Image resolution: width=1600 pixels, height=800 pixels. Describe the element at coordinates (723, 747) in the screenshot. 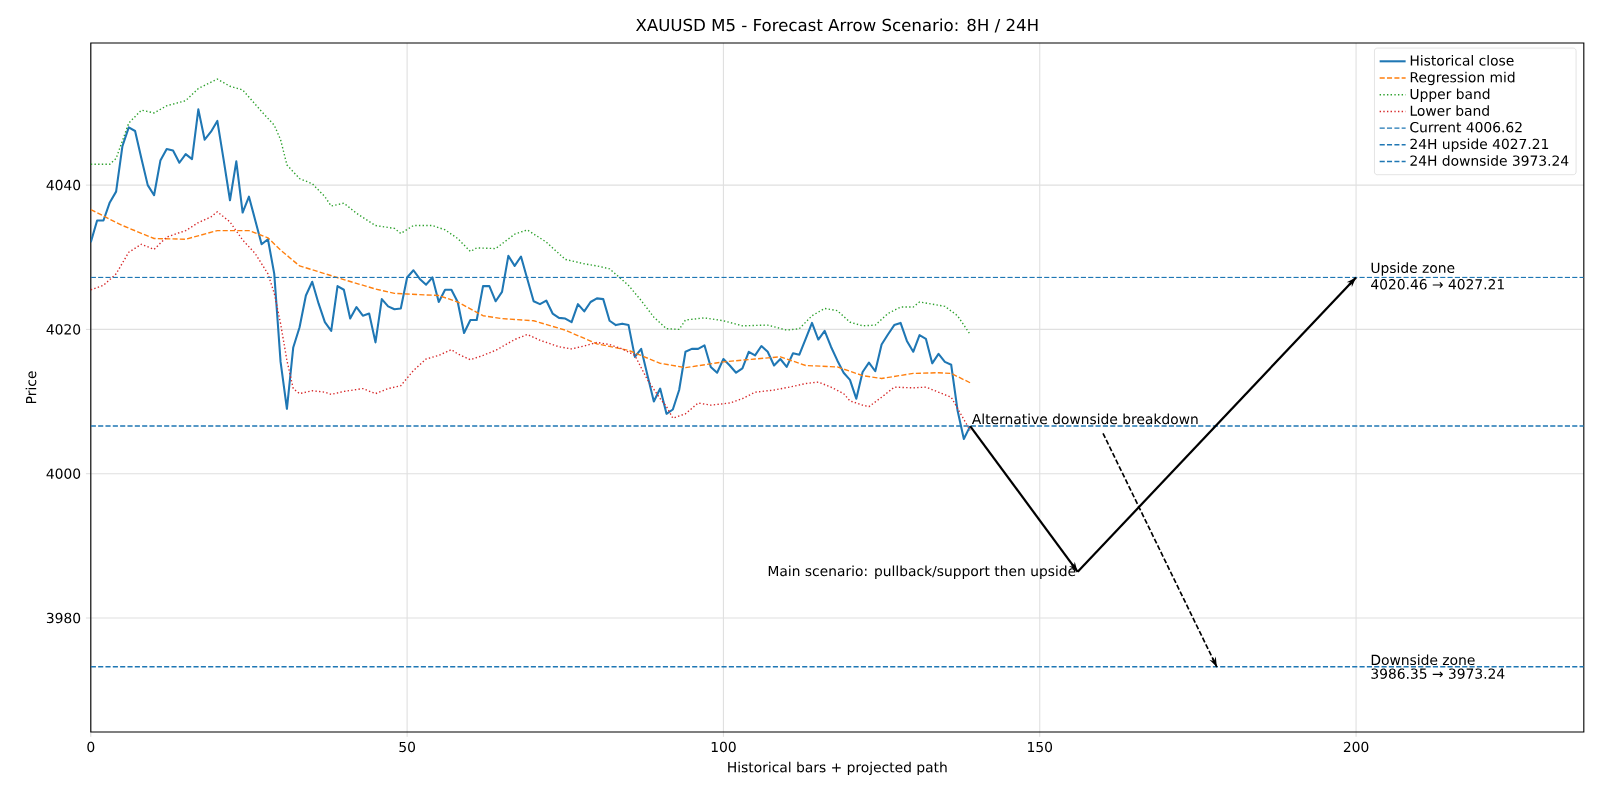

I see `x-tick-label: 100` at that location.